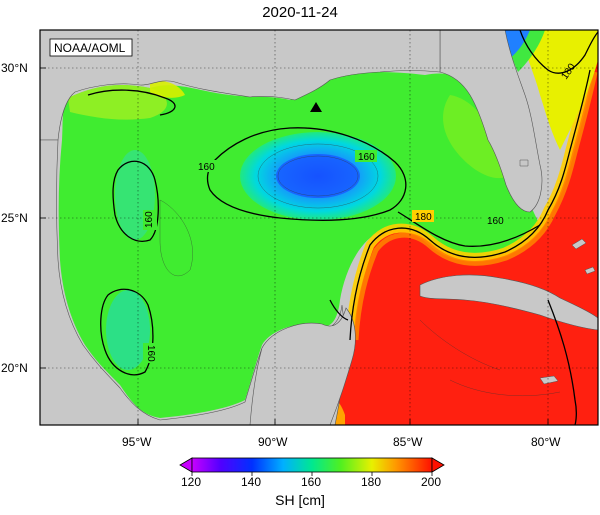 Image resolution: width=600 pixels, height=515 pixels. What do you see at coordinates (251, 482) in the screenshot?
I see `colorbar-tick: 140` at bounding box center [251, 482].